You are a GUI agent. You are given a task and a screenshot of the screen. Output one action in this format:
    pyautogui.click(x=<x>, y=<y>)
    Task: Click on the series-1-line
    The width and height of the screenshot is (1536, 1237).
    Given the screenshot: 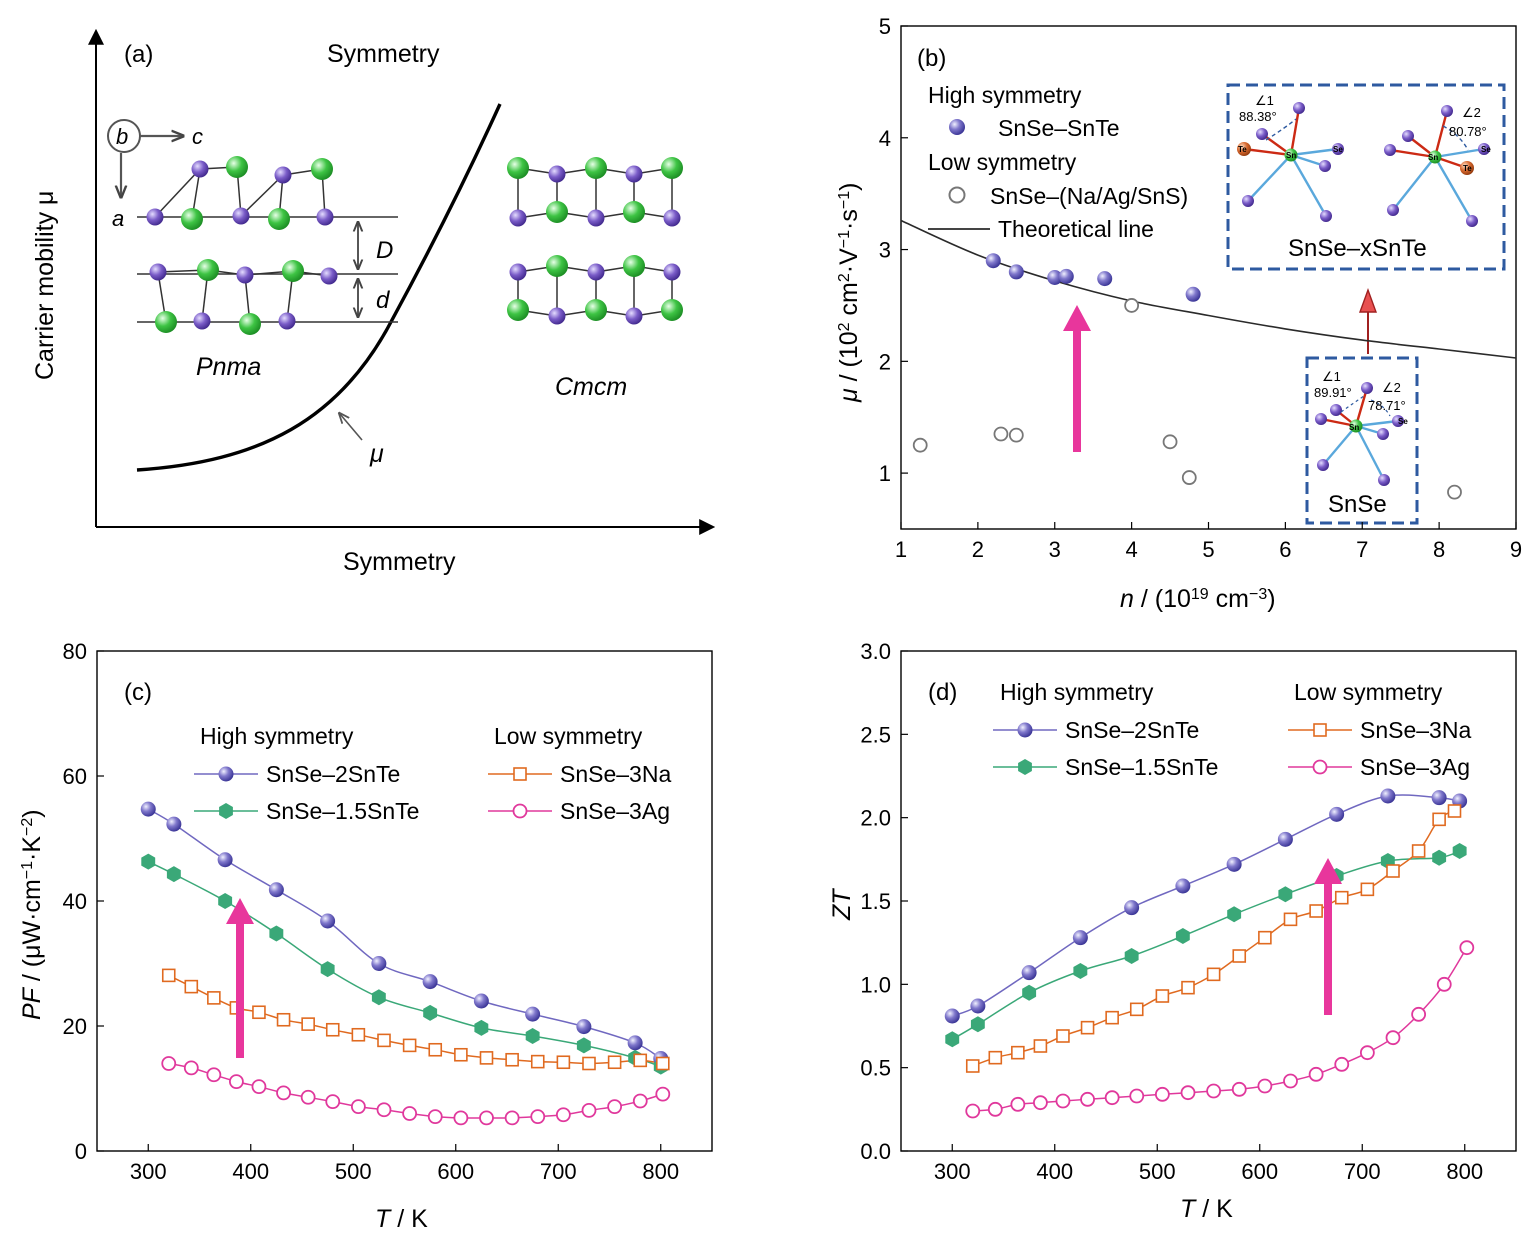 What is the action you would take?
    pyautogui.click(x=1206, y=905)
    